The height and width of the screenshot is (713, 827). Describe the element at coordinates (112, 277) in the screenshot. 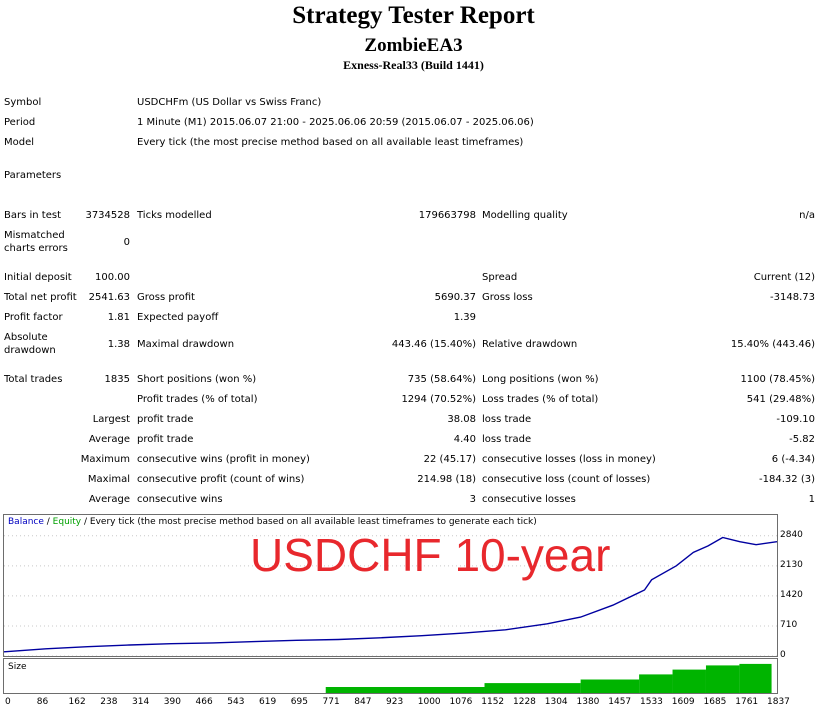

I see `deposit-value: 100.00` at that location.